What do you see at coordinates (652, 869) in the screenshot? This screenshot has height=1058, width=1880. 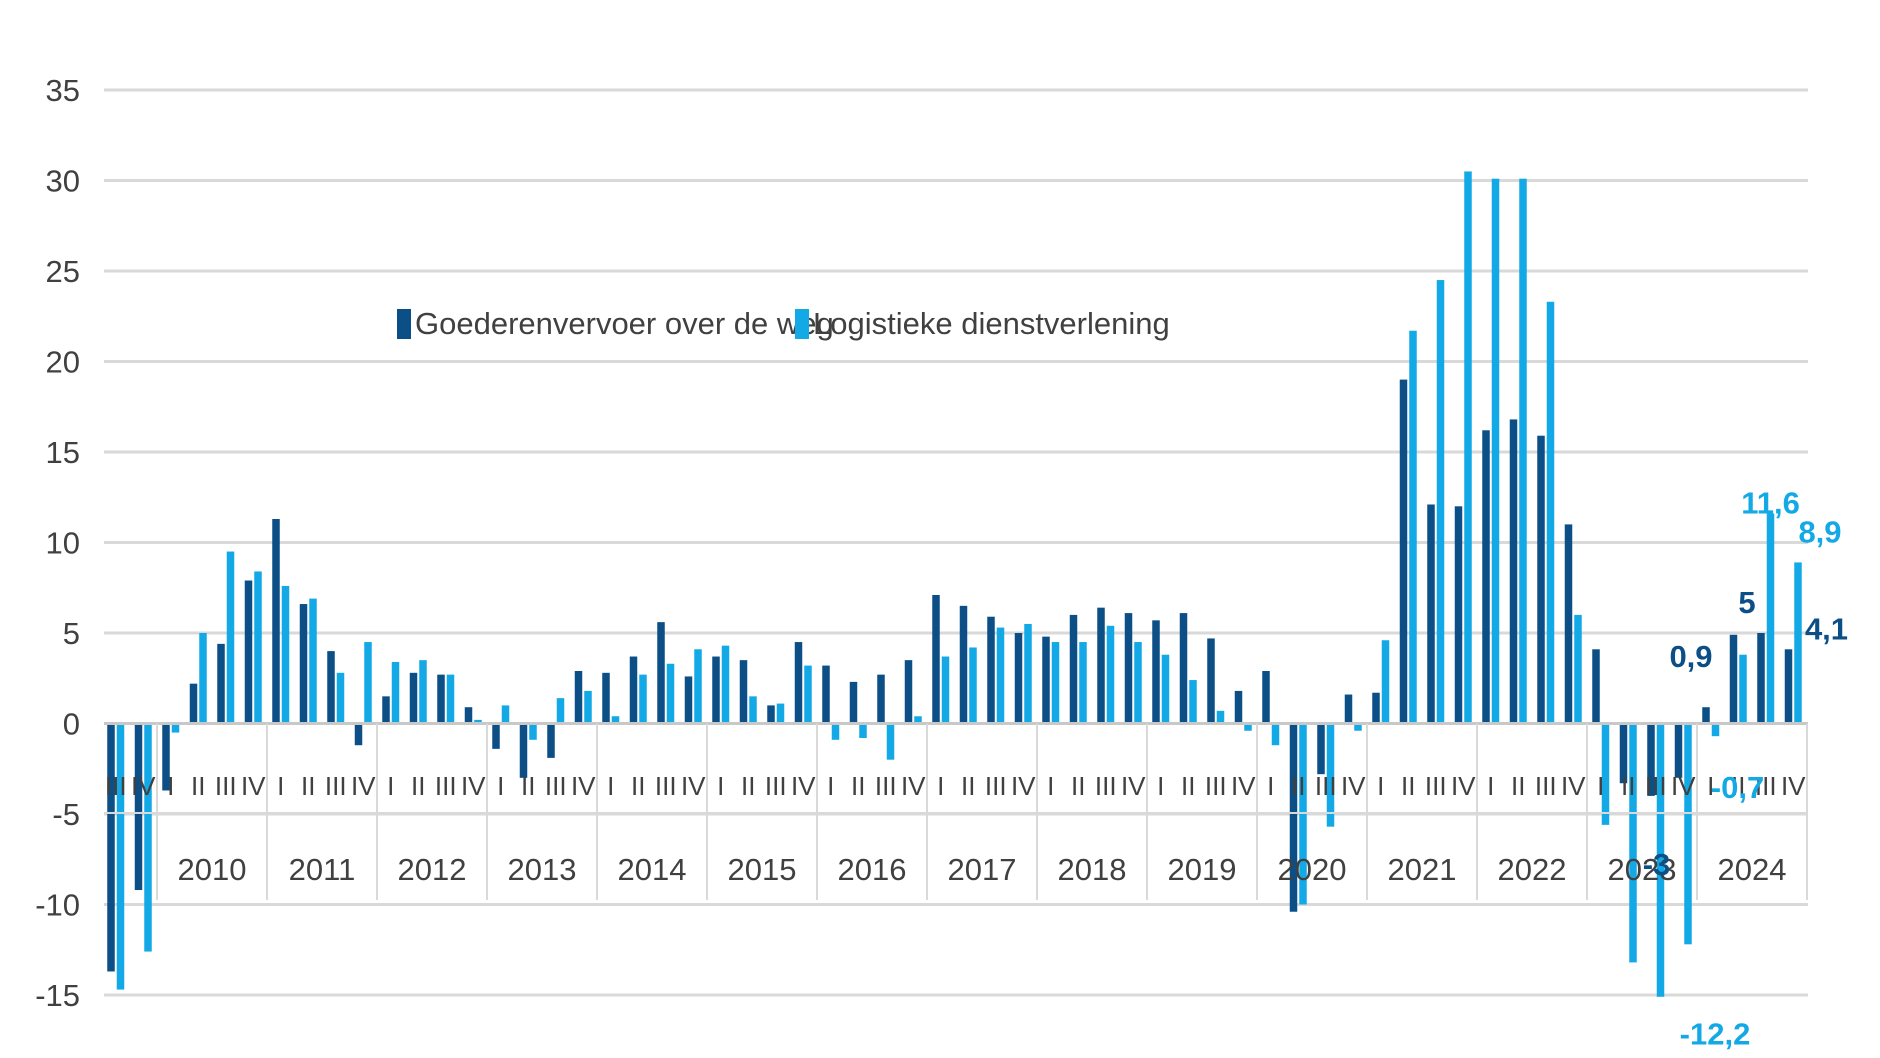 I see `x-year-label: 2014` at bounding box center [652, 869].